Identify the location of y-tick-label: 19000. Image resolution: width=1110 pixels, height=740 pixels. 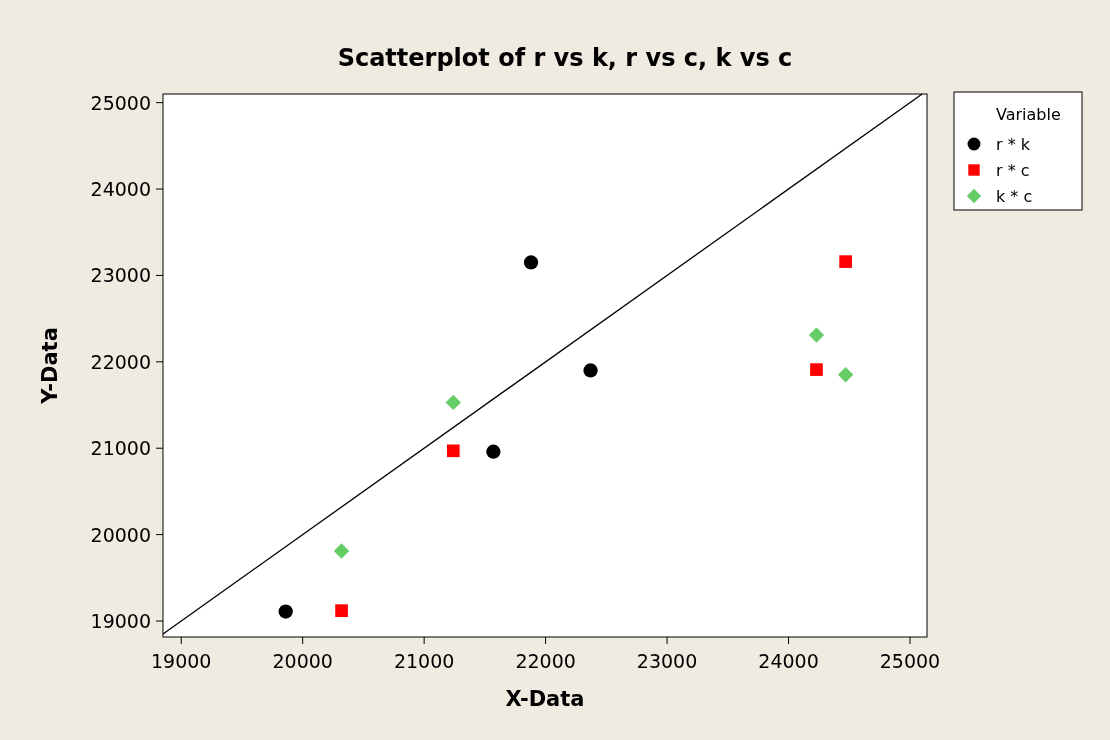
(120, 621).